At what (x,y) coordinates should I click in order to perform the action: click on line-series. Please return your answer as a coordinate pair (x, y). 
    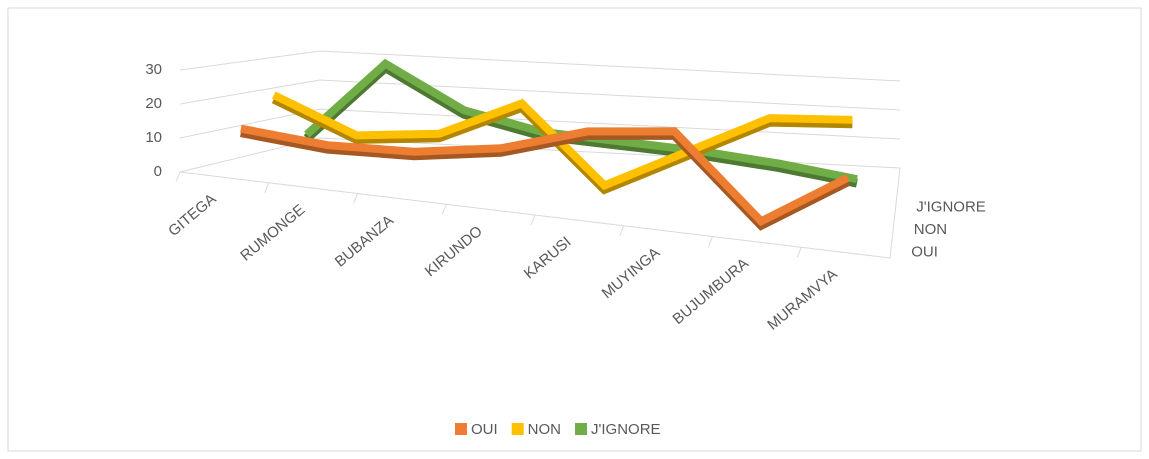
    Looking at the image, I should click on (545, 175).